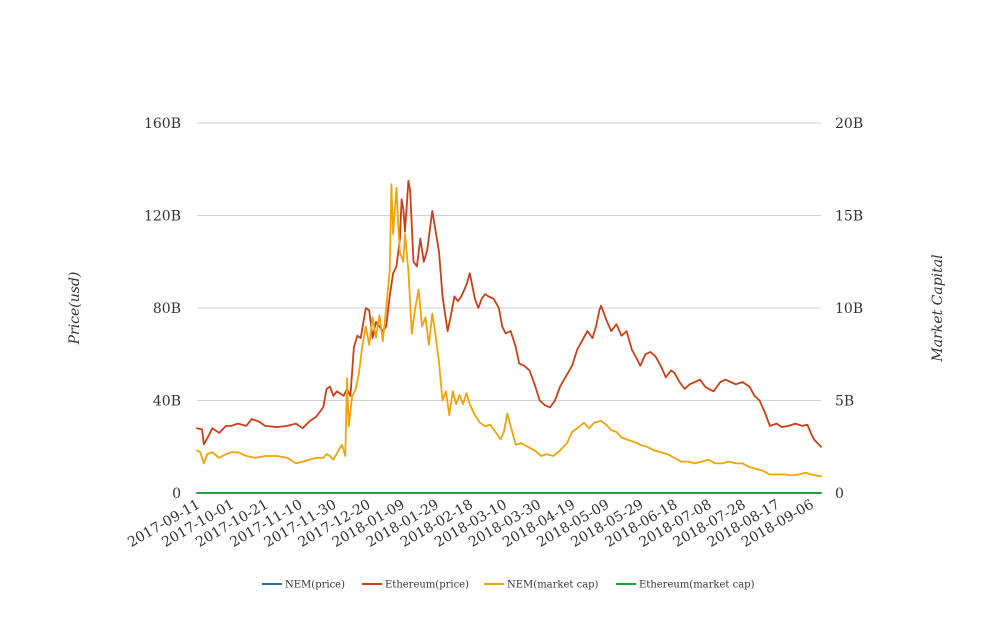 The height and width of the screenshot is (621, 1008). Describe the element at coordinates (849, 124) in the screenshot. I see `right-tick-label: 20B` at that location.